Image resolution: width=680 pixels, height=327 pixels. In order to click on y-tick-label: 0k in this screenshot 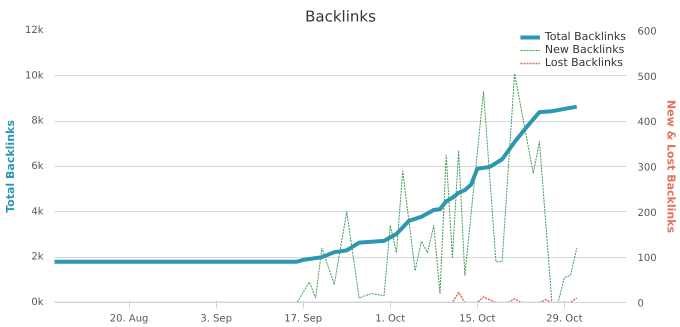, I will do `click(37, 302)`.